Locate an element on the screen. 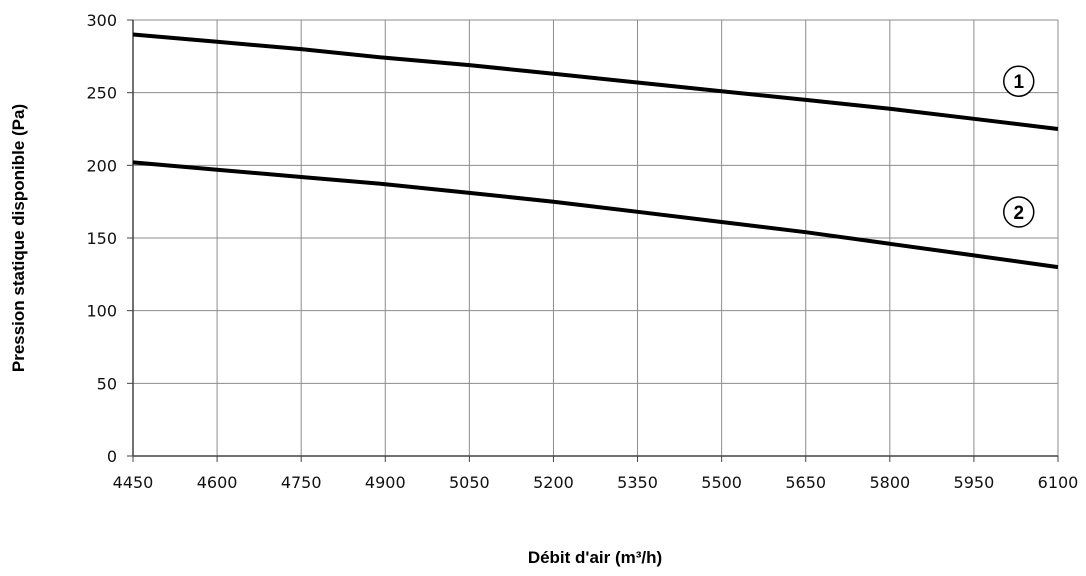  x-tick-label-2: 4750 is located at coordinates (301, 482).